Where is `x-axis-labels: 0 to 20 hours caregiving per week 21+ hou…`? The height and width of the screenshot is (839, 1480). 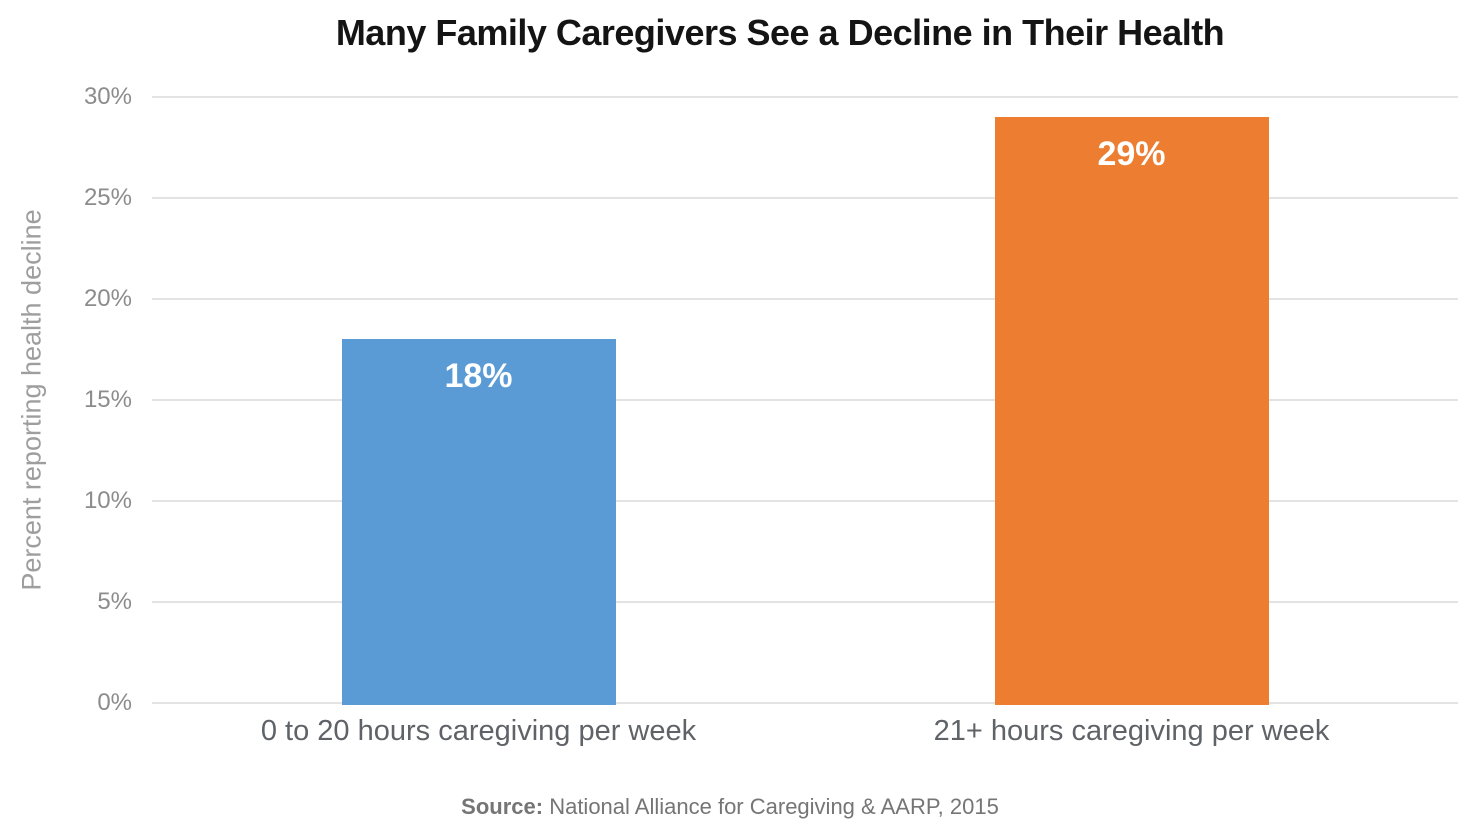
x-axis-labels: 0 to 20 hours caregiving per week 21+ hou… is located at coordinates (805, 740).